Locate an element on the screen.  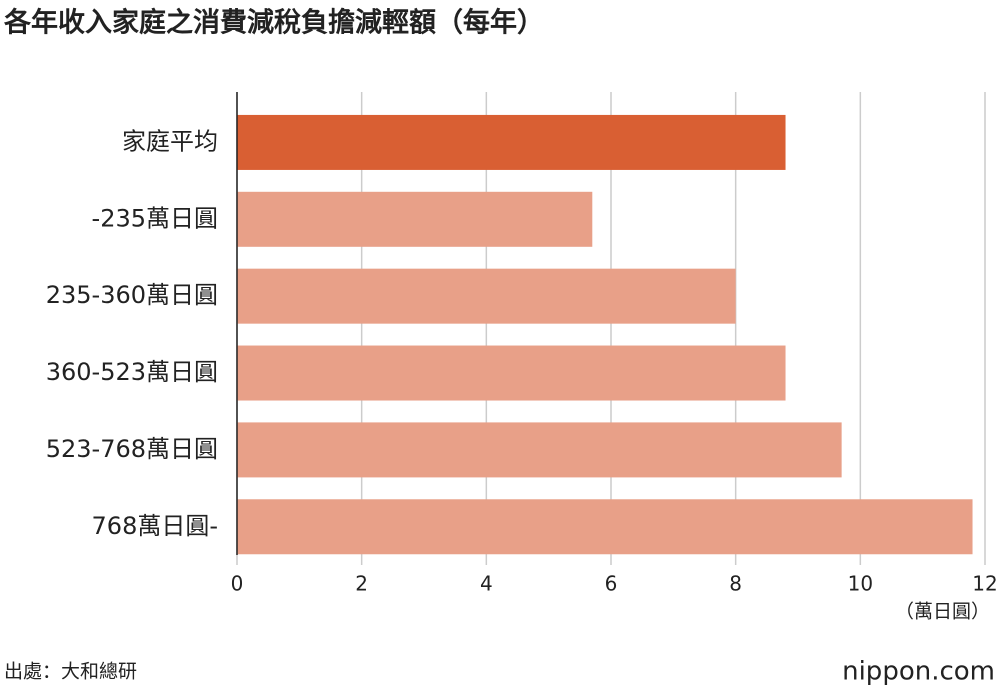
y-tick-label: 家庭平均 is located at coordinates (170, 141).